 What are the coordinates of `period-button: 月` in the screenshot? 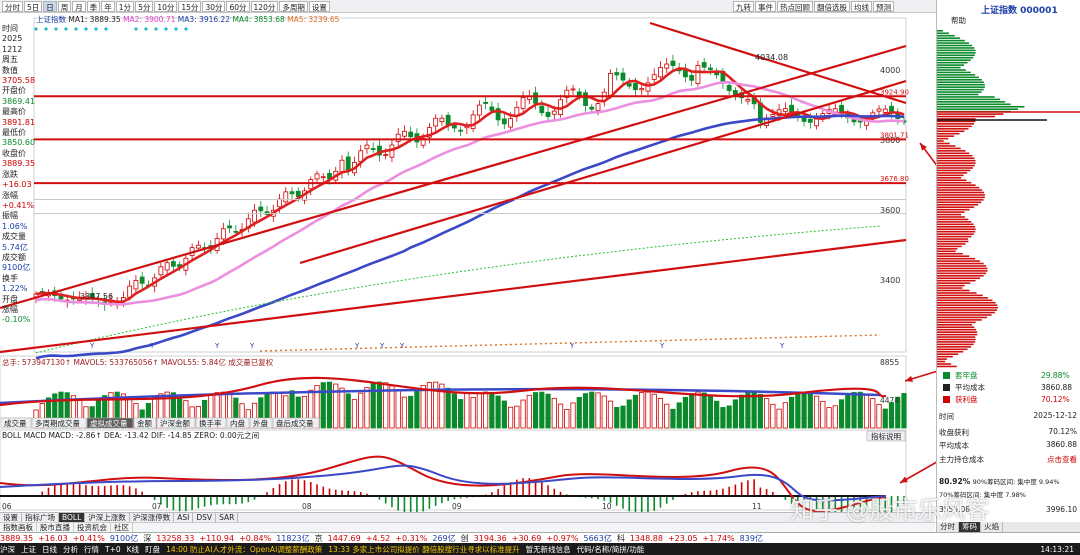 It's located at (79, 6).